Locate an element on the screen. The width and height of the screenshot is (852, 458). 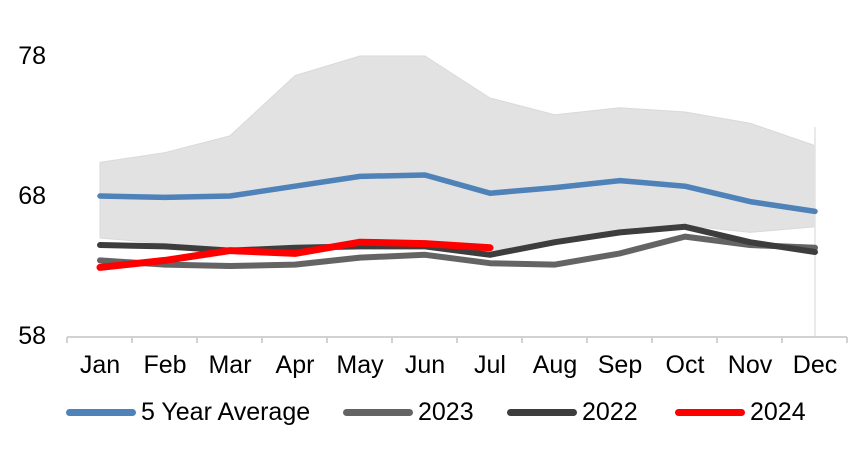
legend-label-2023: 2023 is located at coordinates (446, 412).